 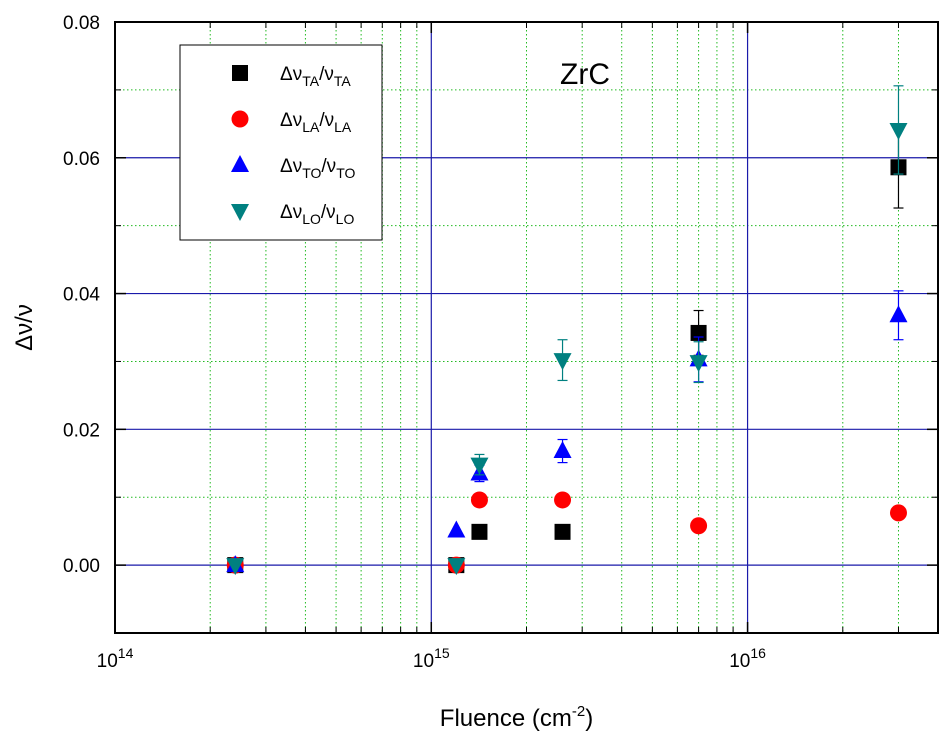 I want to click on x-tick-label: 1015, so click(x=431, y=658).